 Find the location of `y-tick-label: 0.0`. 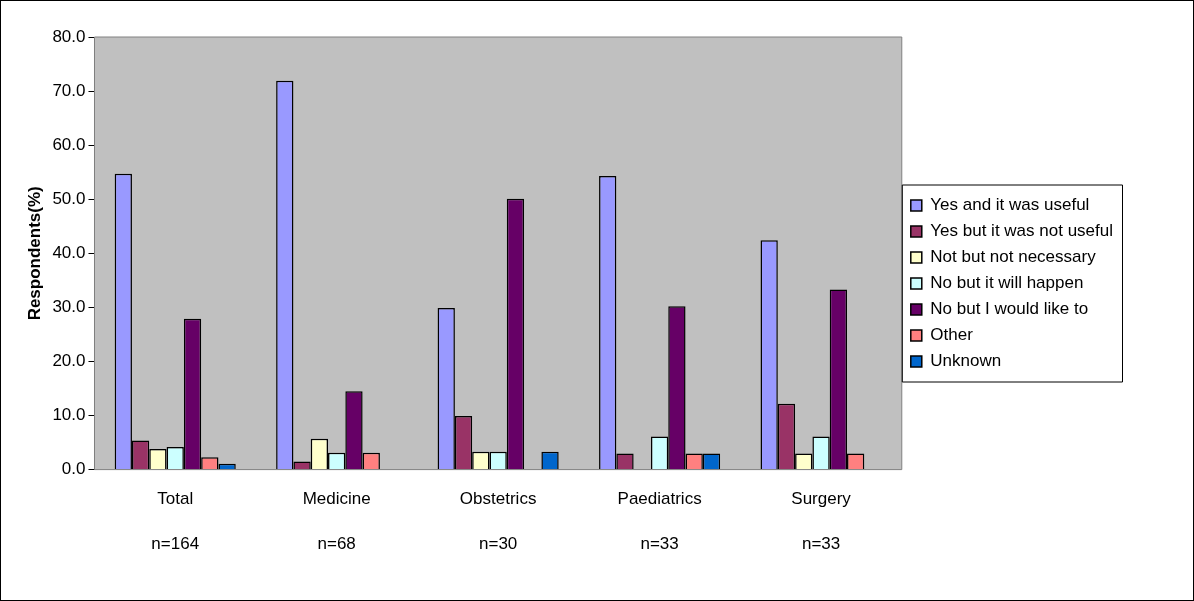

y-tick-label: 0.0 is located at coordinates (73, 469).